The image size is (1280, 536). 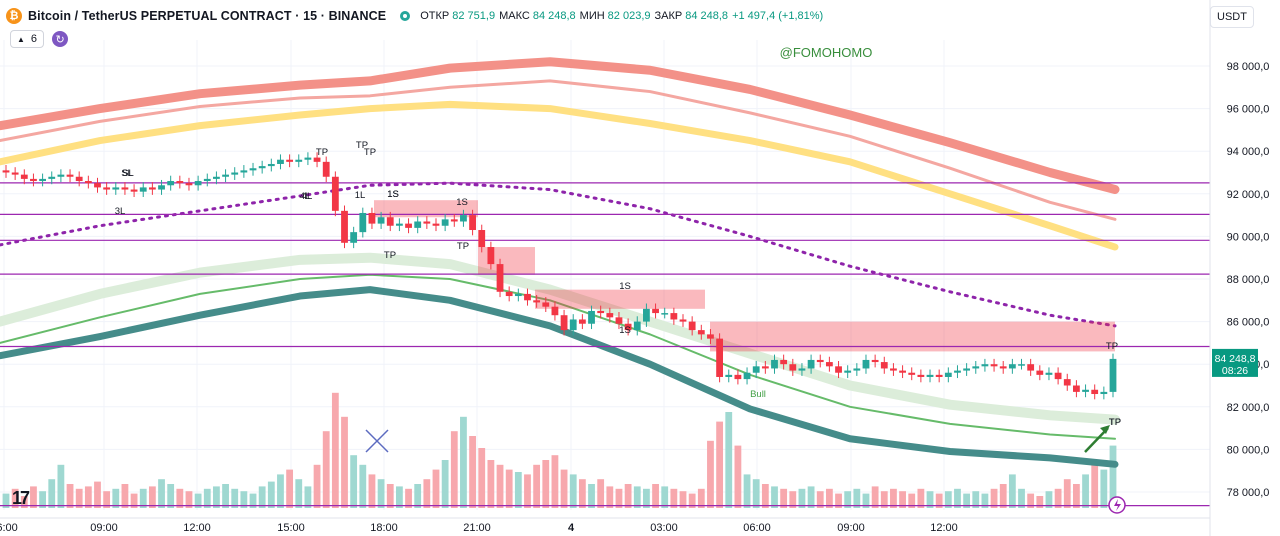 What do you see at coordinates (1248, 323) in the screenshot?
I see `y-tick-label: 86 000,0` at bounding box center [1248, 323].